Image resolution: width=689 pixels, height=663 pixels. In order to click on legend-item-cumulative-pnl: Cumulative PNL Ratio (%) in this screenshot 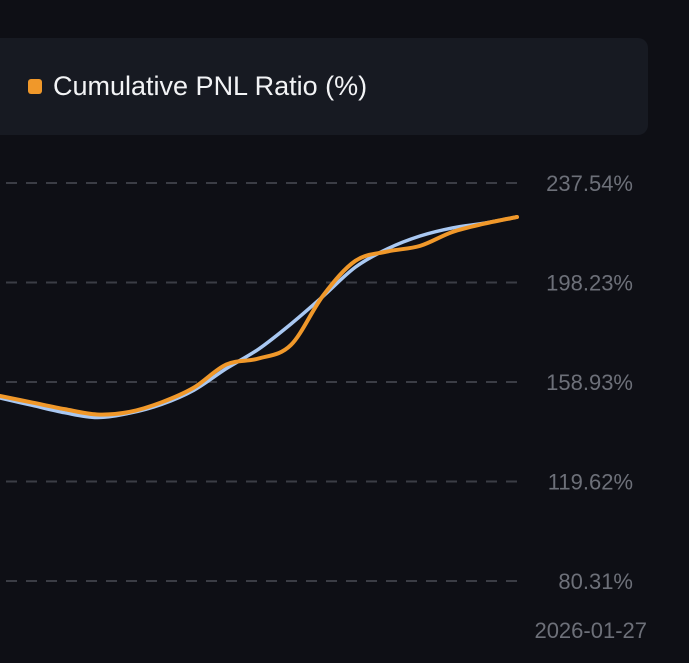, I will do `click(197, 86)`.